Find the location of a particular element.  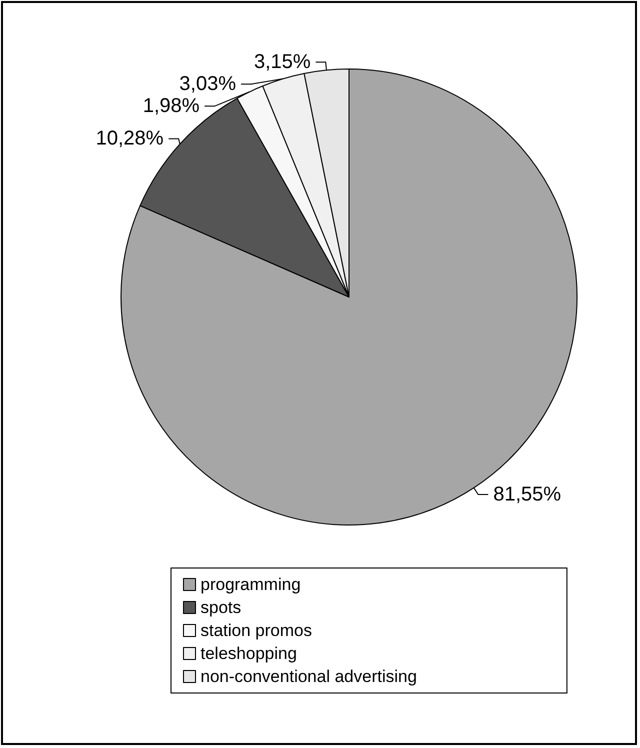

legend-label: teleshopping is located at coordinates (248, 653).